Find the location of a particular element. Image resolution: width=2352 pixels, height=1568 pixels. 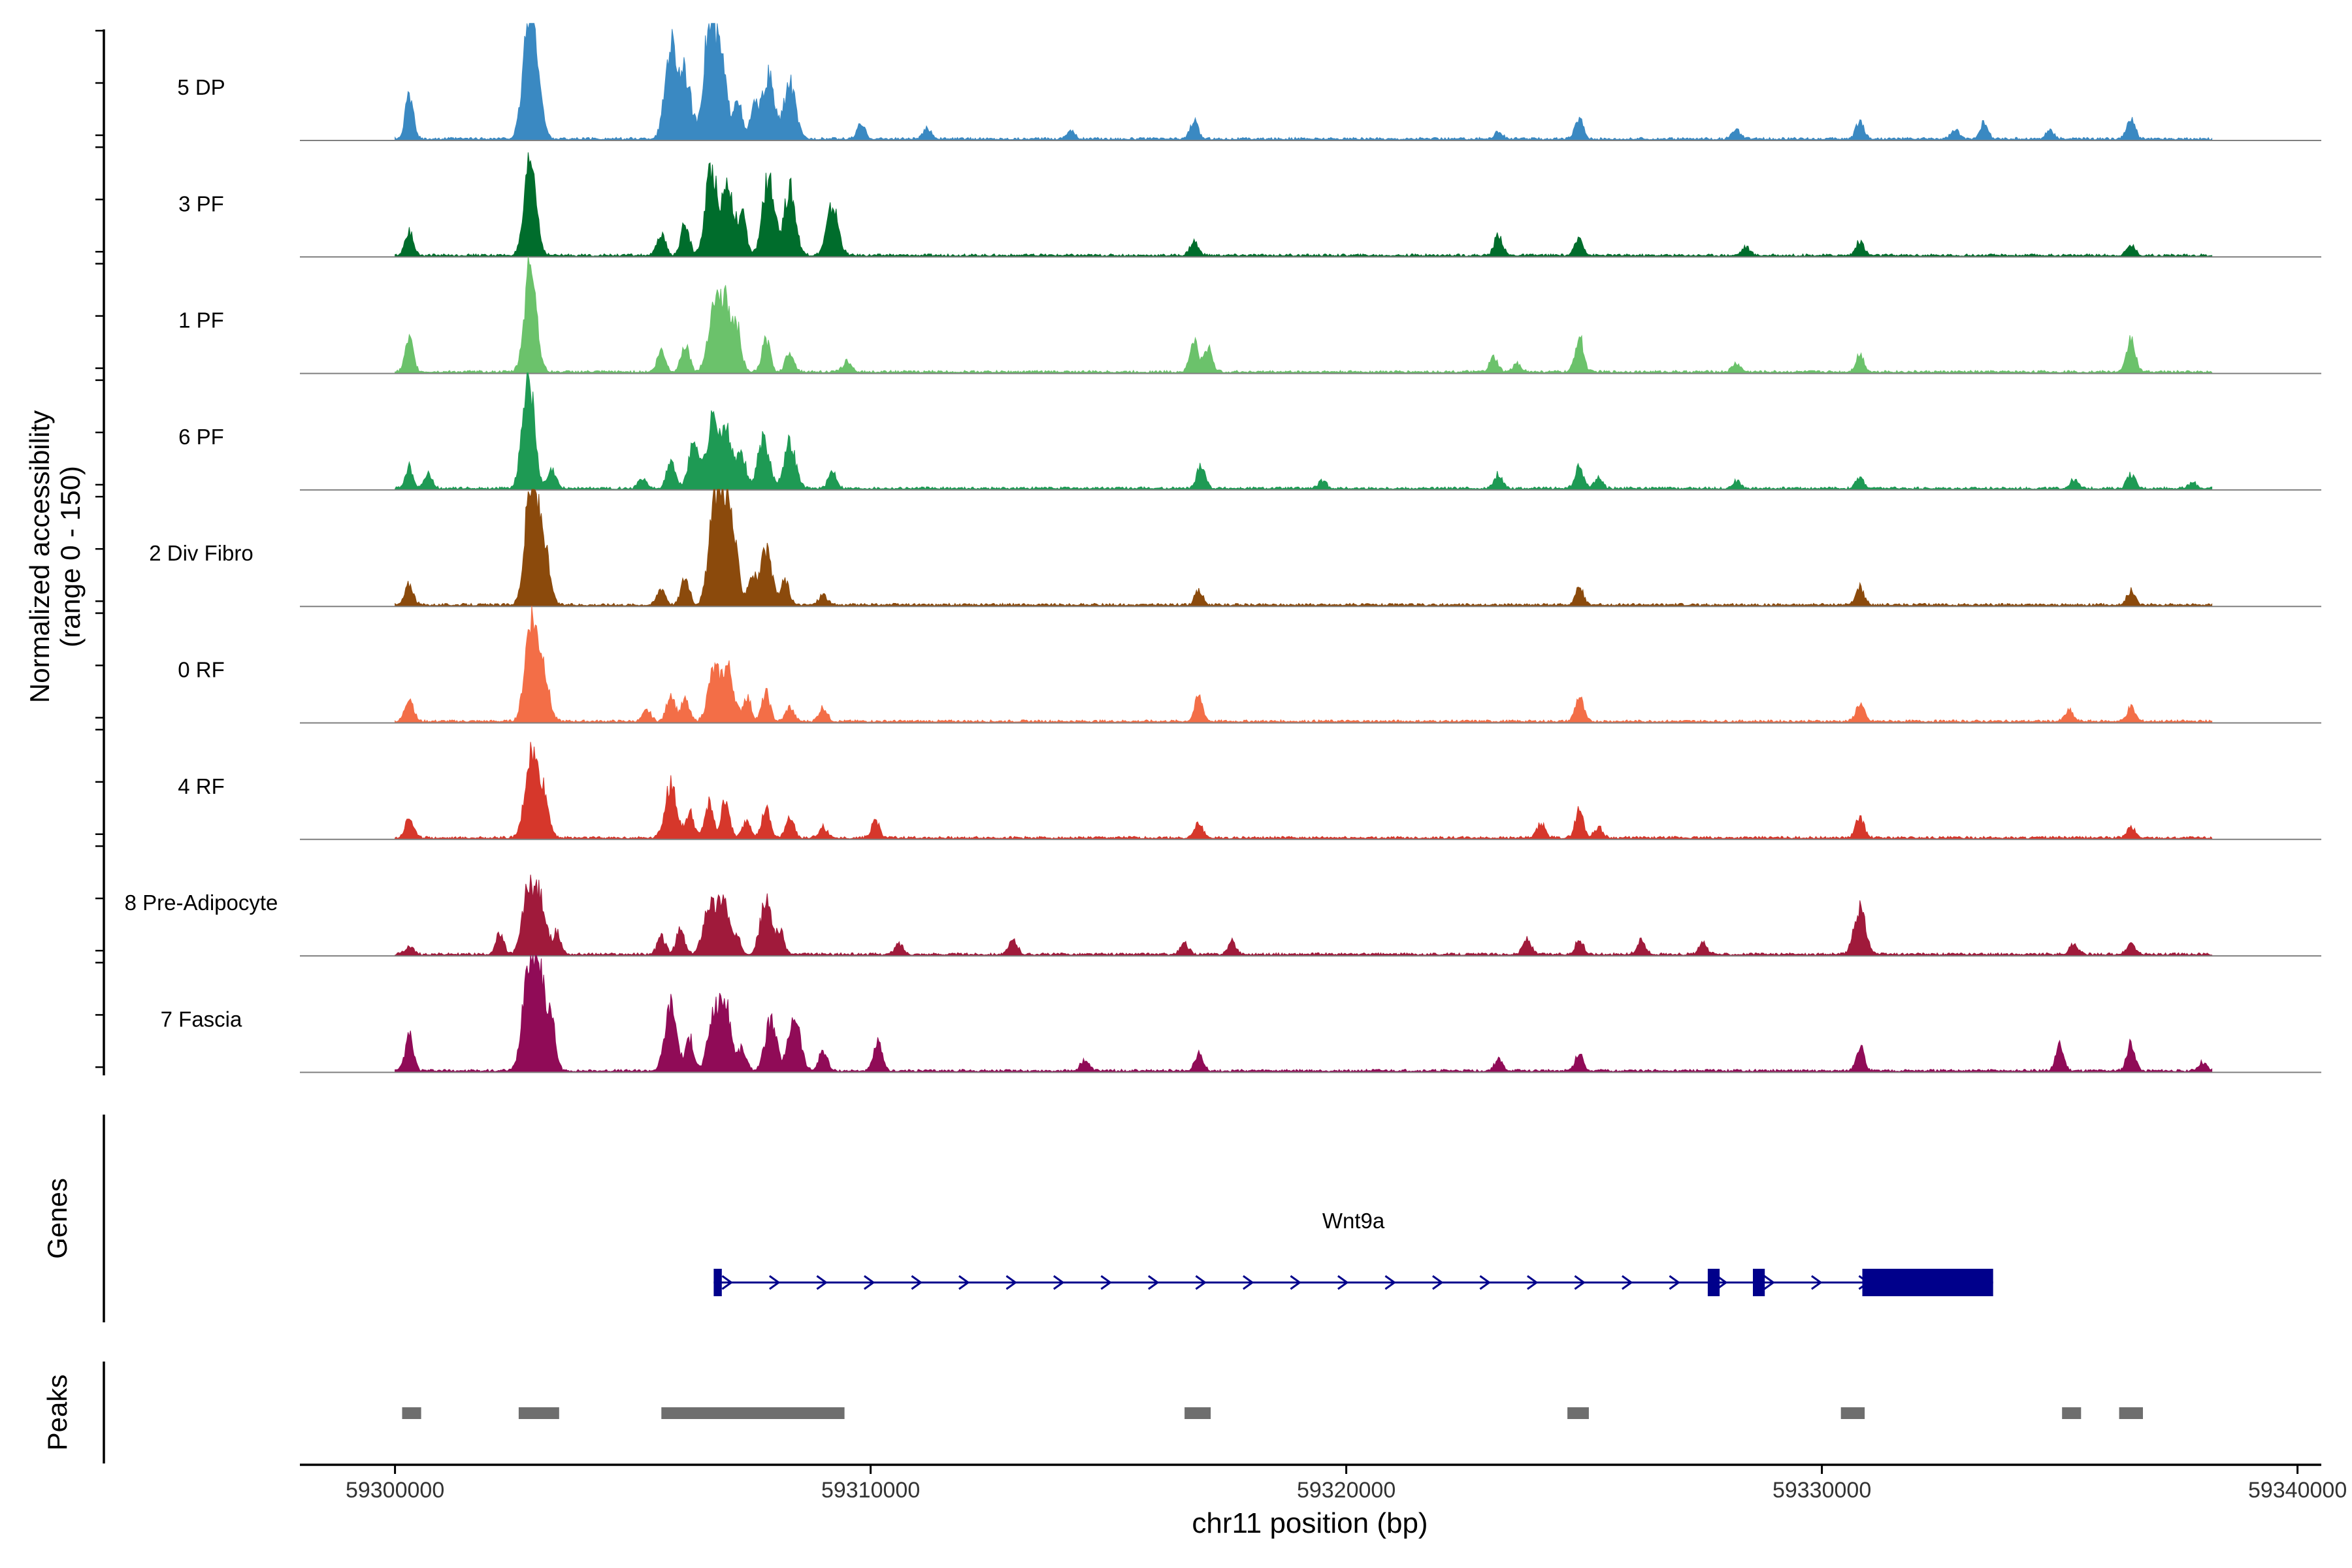

x-tick-label: 59300000 is located at coordinates (395, 1490).